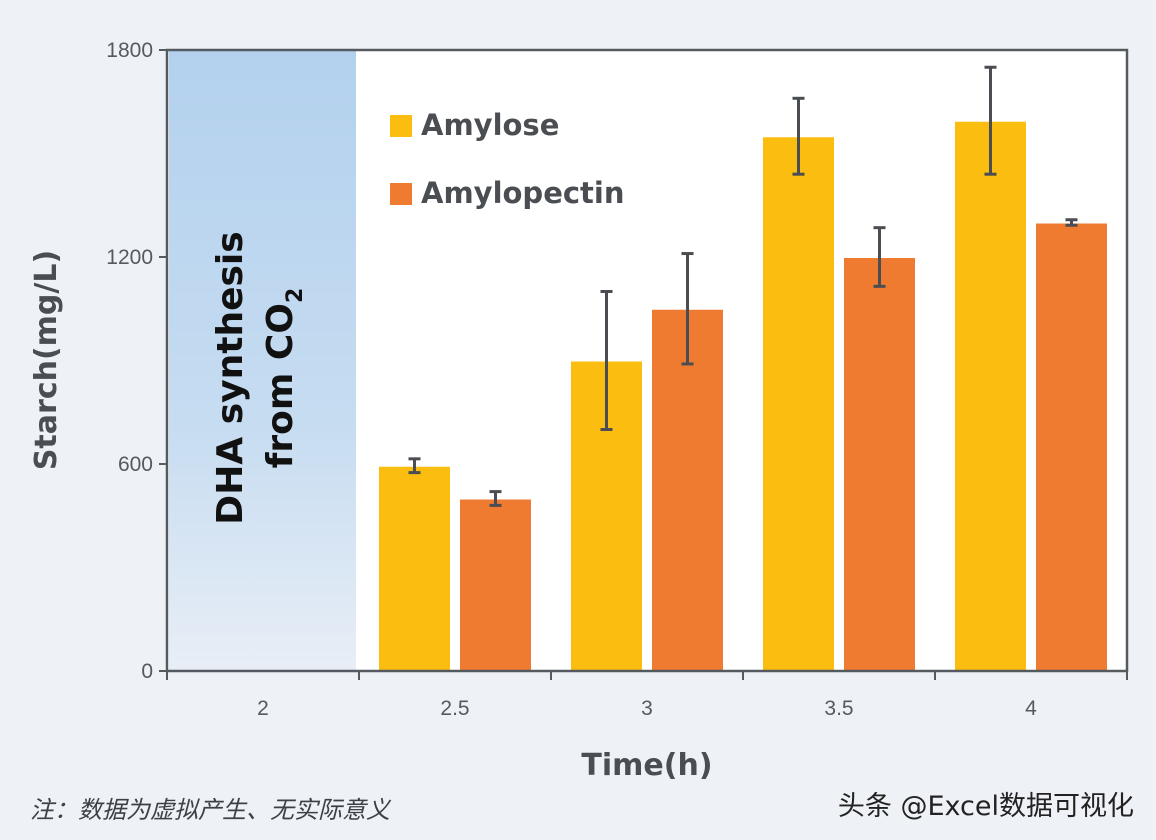  I want to click on y-tick-label: 600, so click(135, 464).